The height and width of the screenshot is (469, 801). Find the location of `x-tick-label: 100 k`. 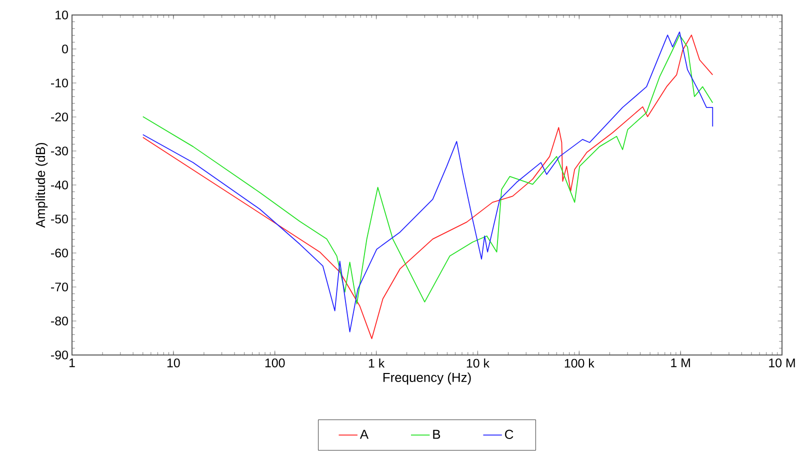

x-tick-label: 100 k is located at coordinates (579, 363).